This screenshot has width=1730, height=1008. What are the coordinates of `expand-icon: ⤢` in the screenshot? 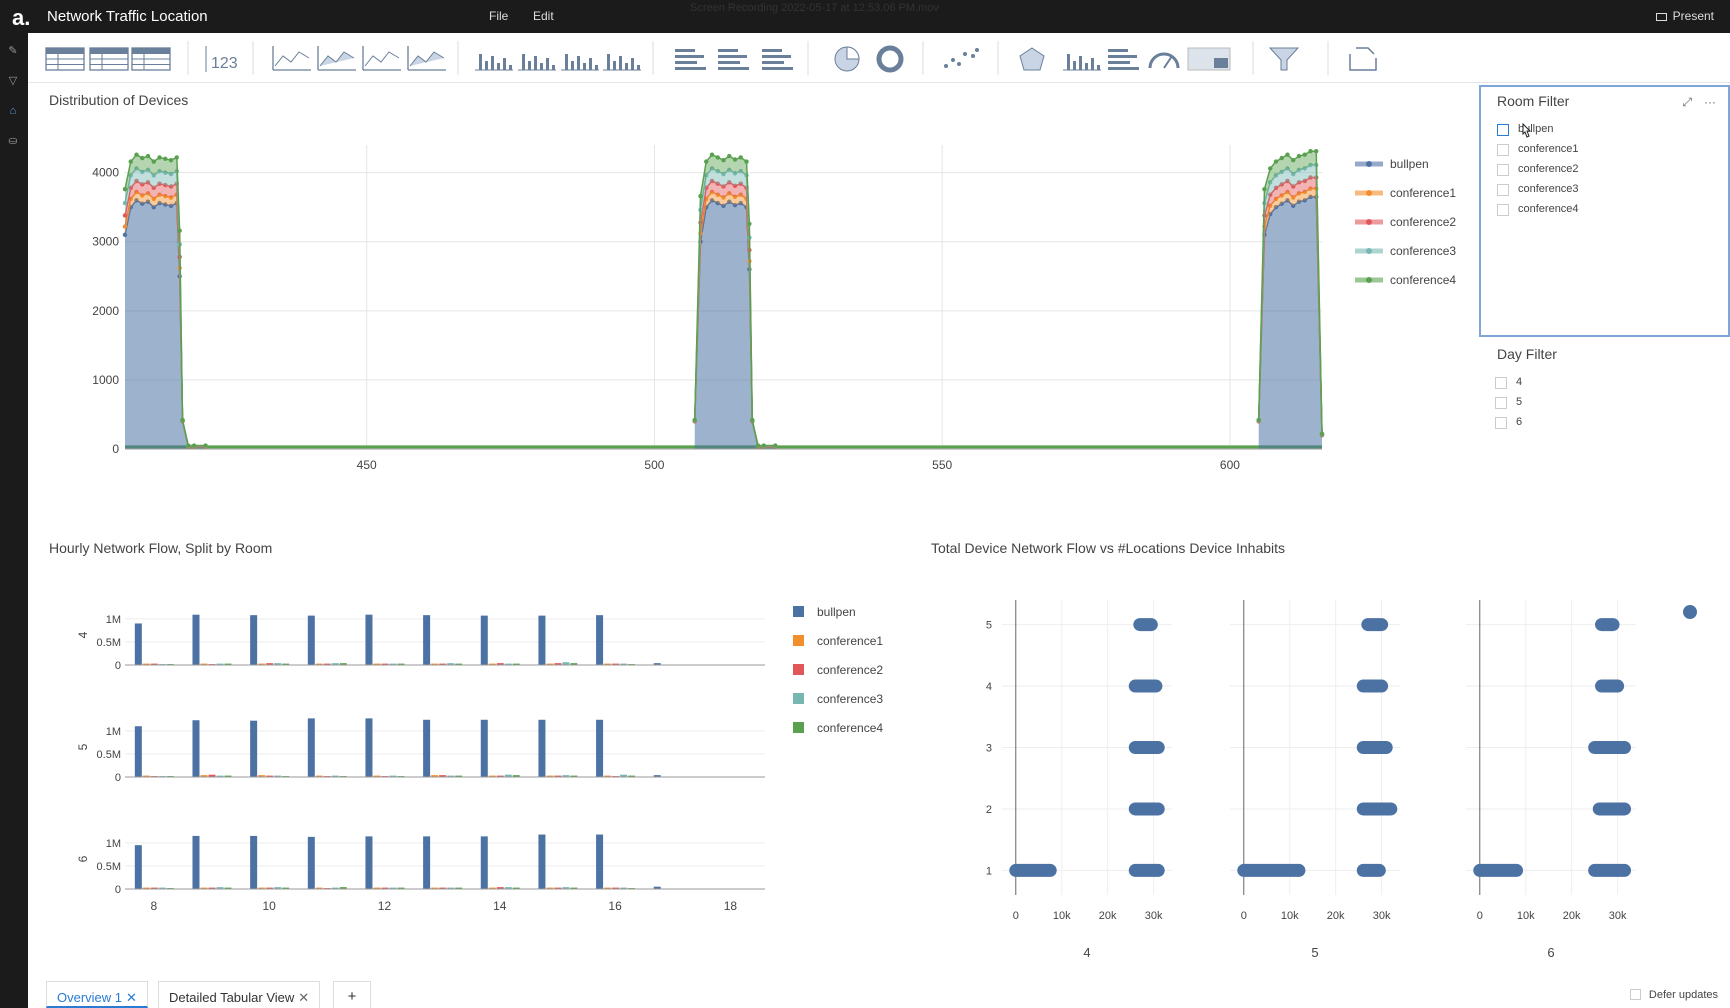 It's located at (1687, 102).